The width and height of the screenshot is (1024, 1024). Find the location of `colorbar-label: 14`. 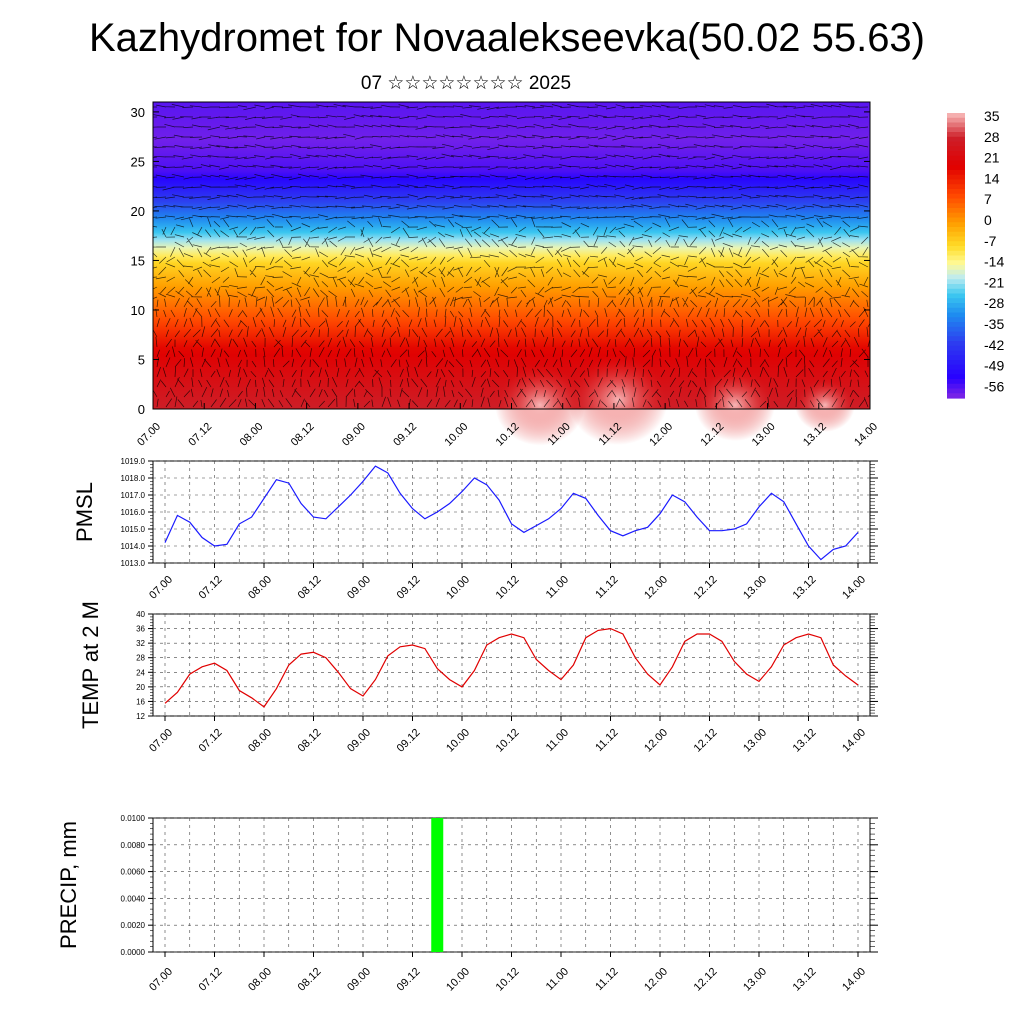

colorbar-label: 14 is located at coordinates (992, 178).